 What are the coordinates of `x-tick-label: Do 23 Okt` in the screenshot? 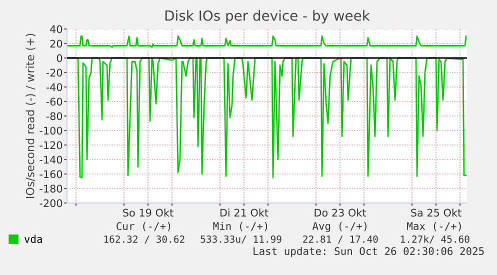 It's located at (340, 212).